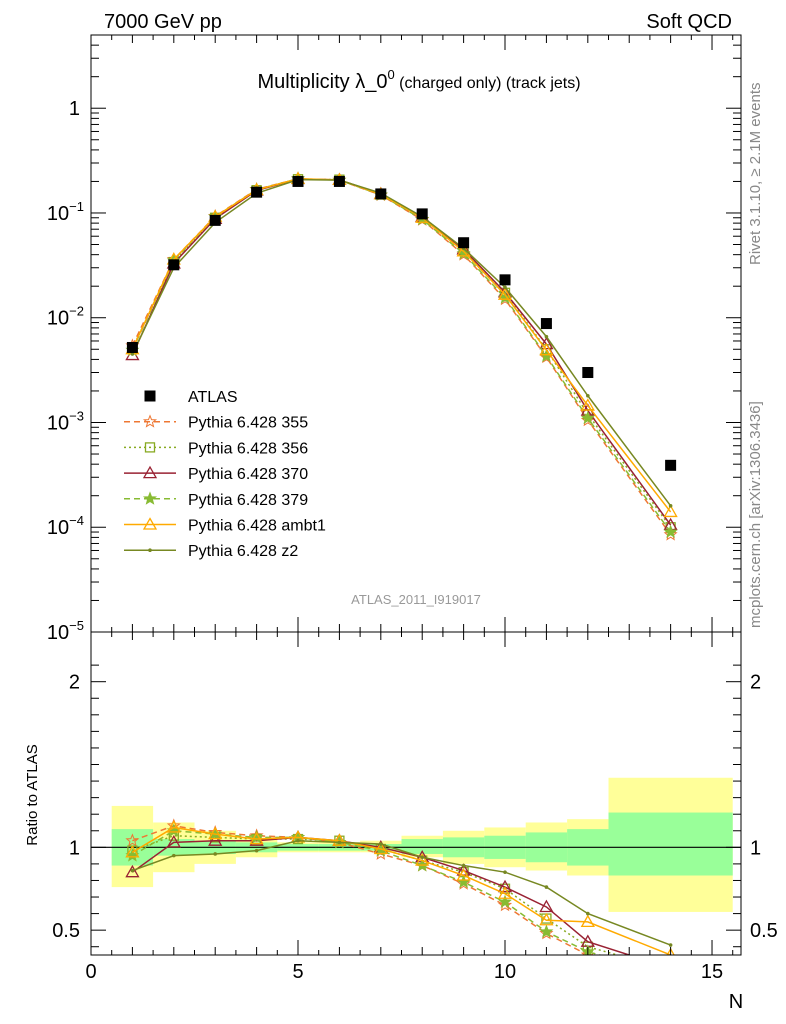 Image resolution: width=786 pixels, height=1024 pixels. Describe the element at coordinates (248, 500) in the screenshot. I see `legend-label: Pythia 6.428 379` at that location.